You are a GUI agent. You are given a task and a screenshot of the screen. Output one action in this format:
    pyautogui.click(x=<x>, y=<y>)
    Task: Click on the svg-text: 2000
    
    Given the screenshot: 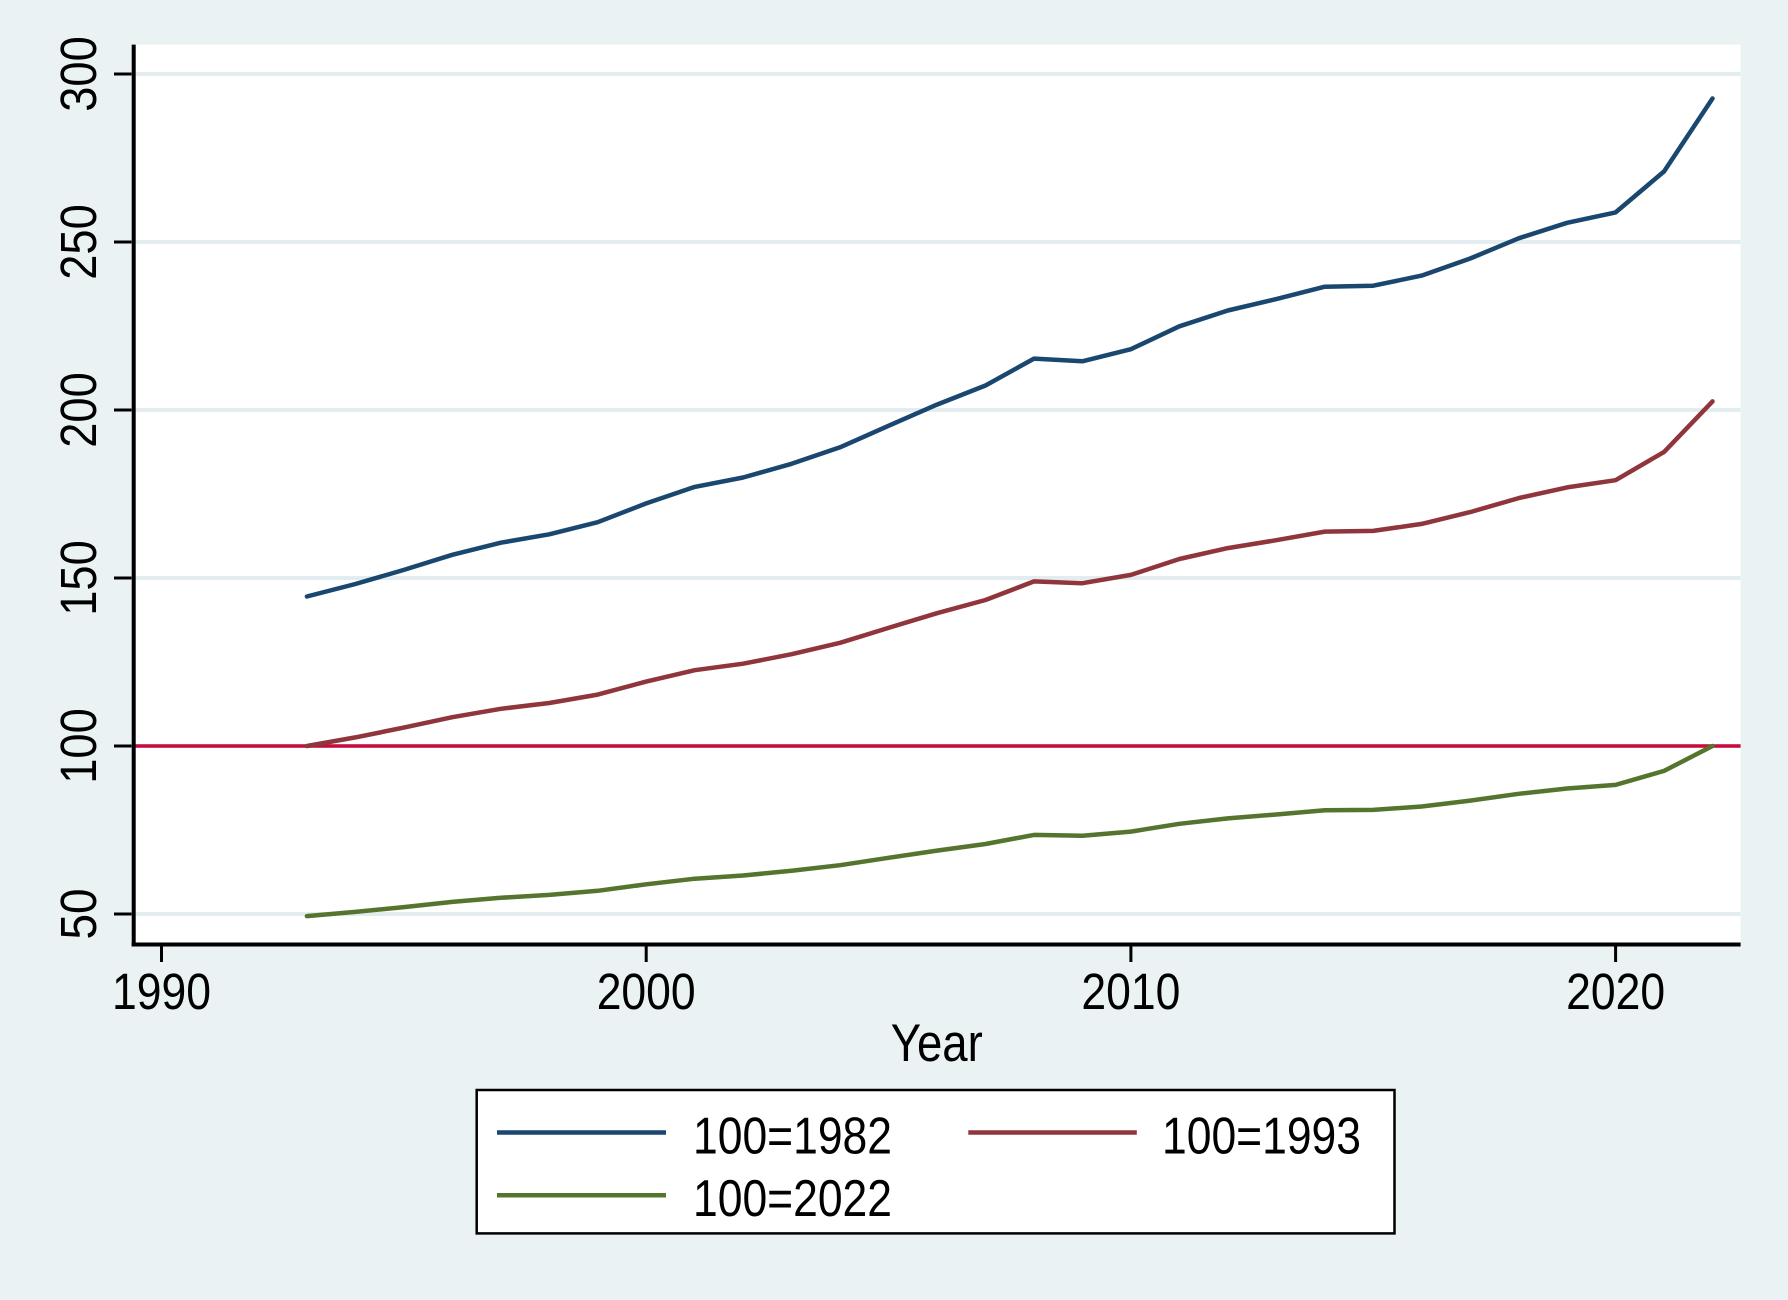 What is the action you would take?
    pyautogui.click(x=646, y=991)
    